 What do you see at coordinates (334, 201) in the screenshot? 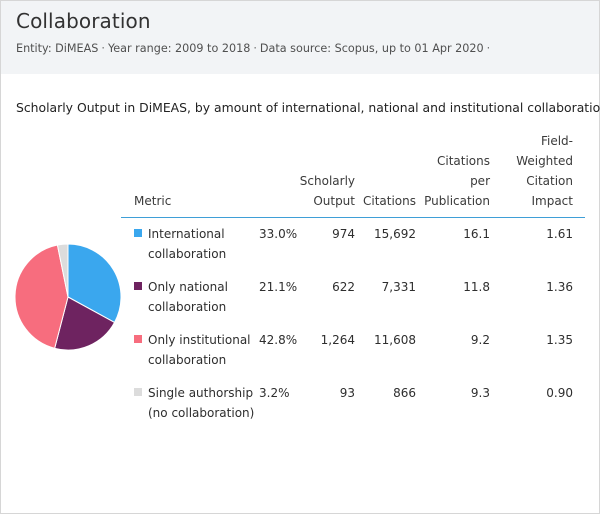
I see `col-header-output-line2: Output` at bounding box center [334, 201].